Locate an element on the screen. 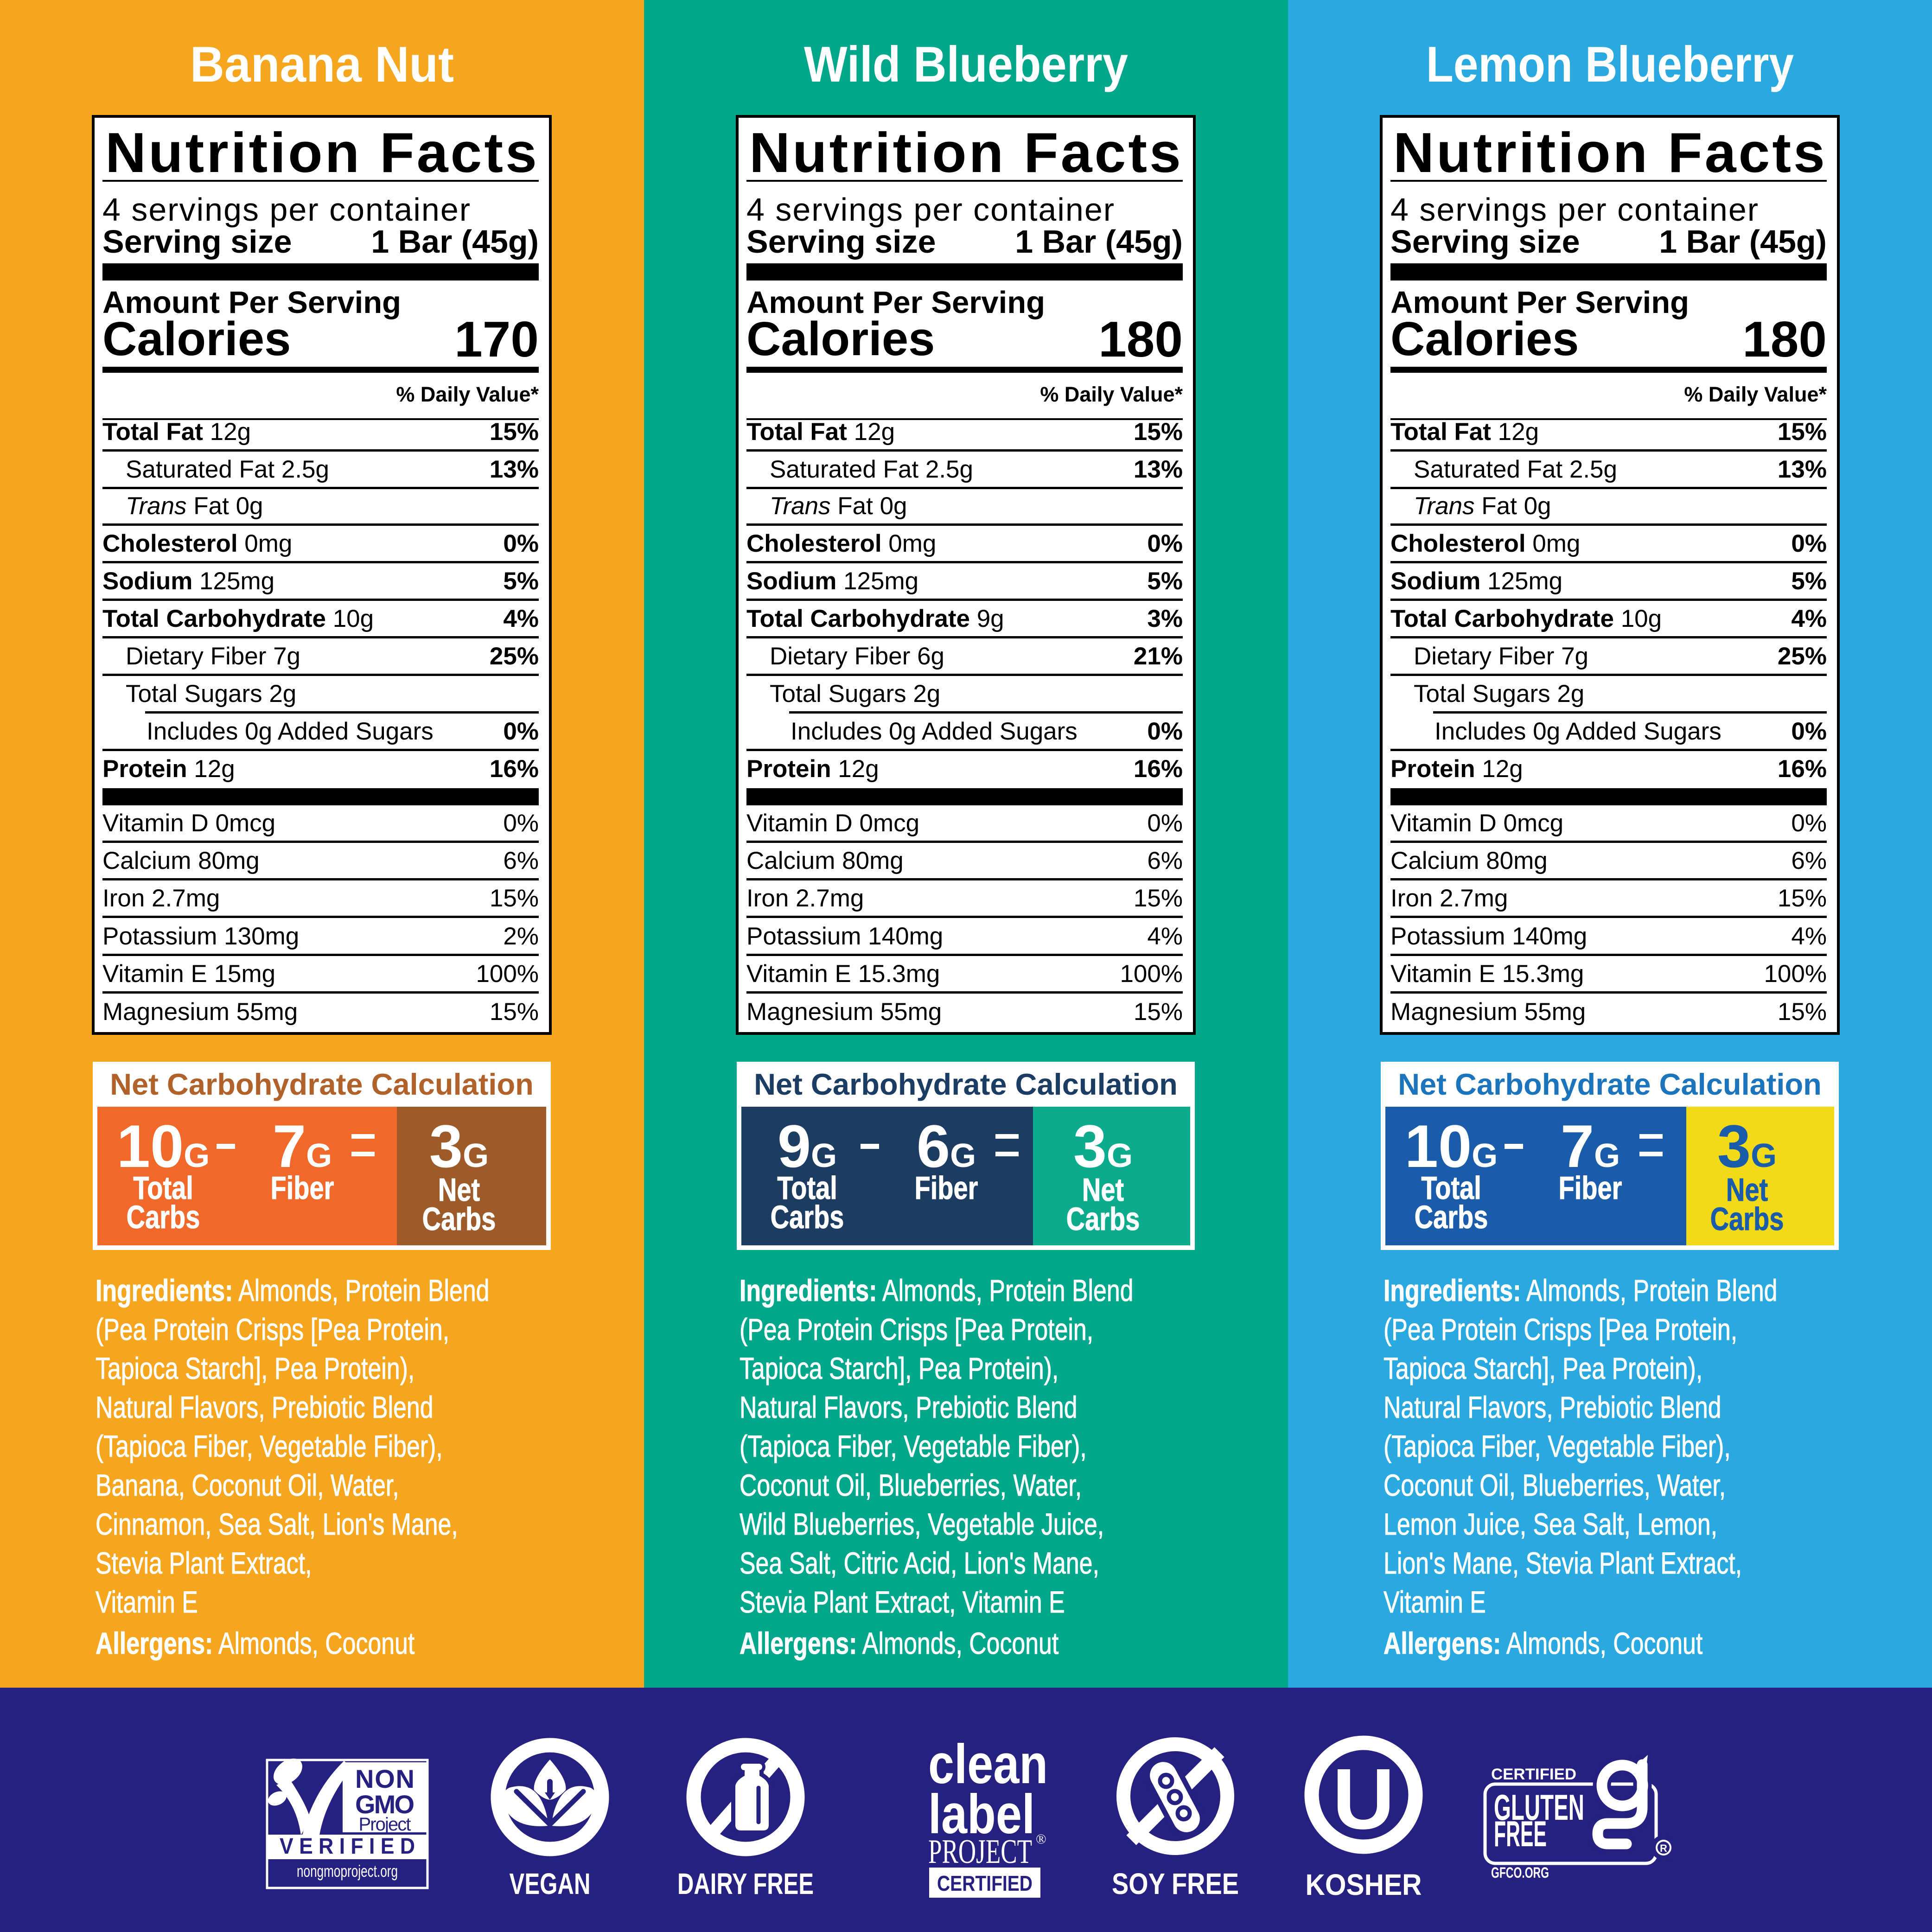 The image size is (1932, 1932). svg-text: GMO is located at coordinates (385, 1805).